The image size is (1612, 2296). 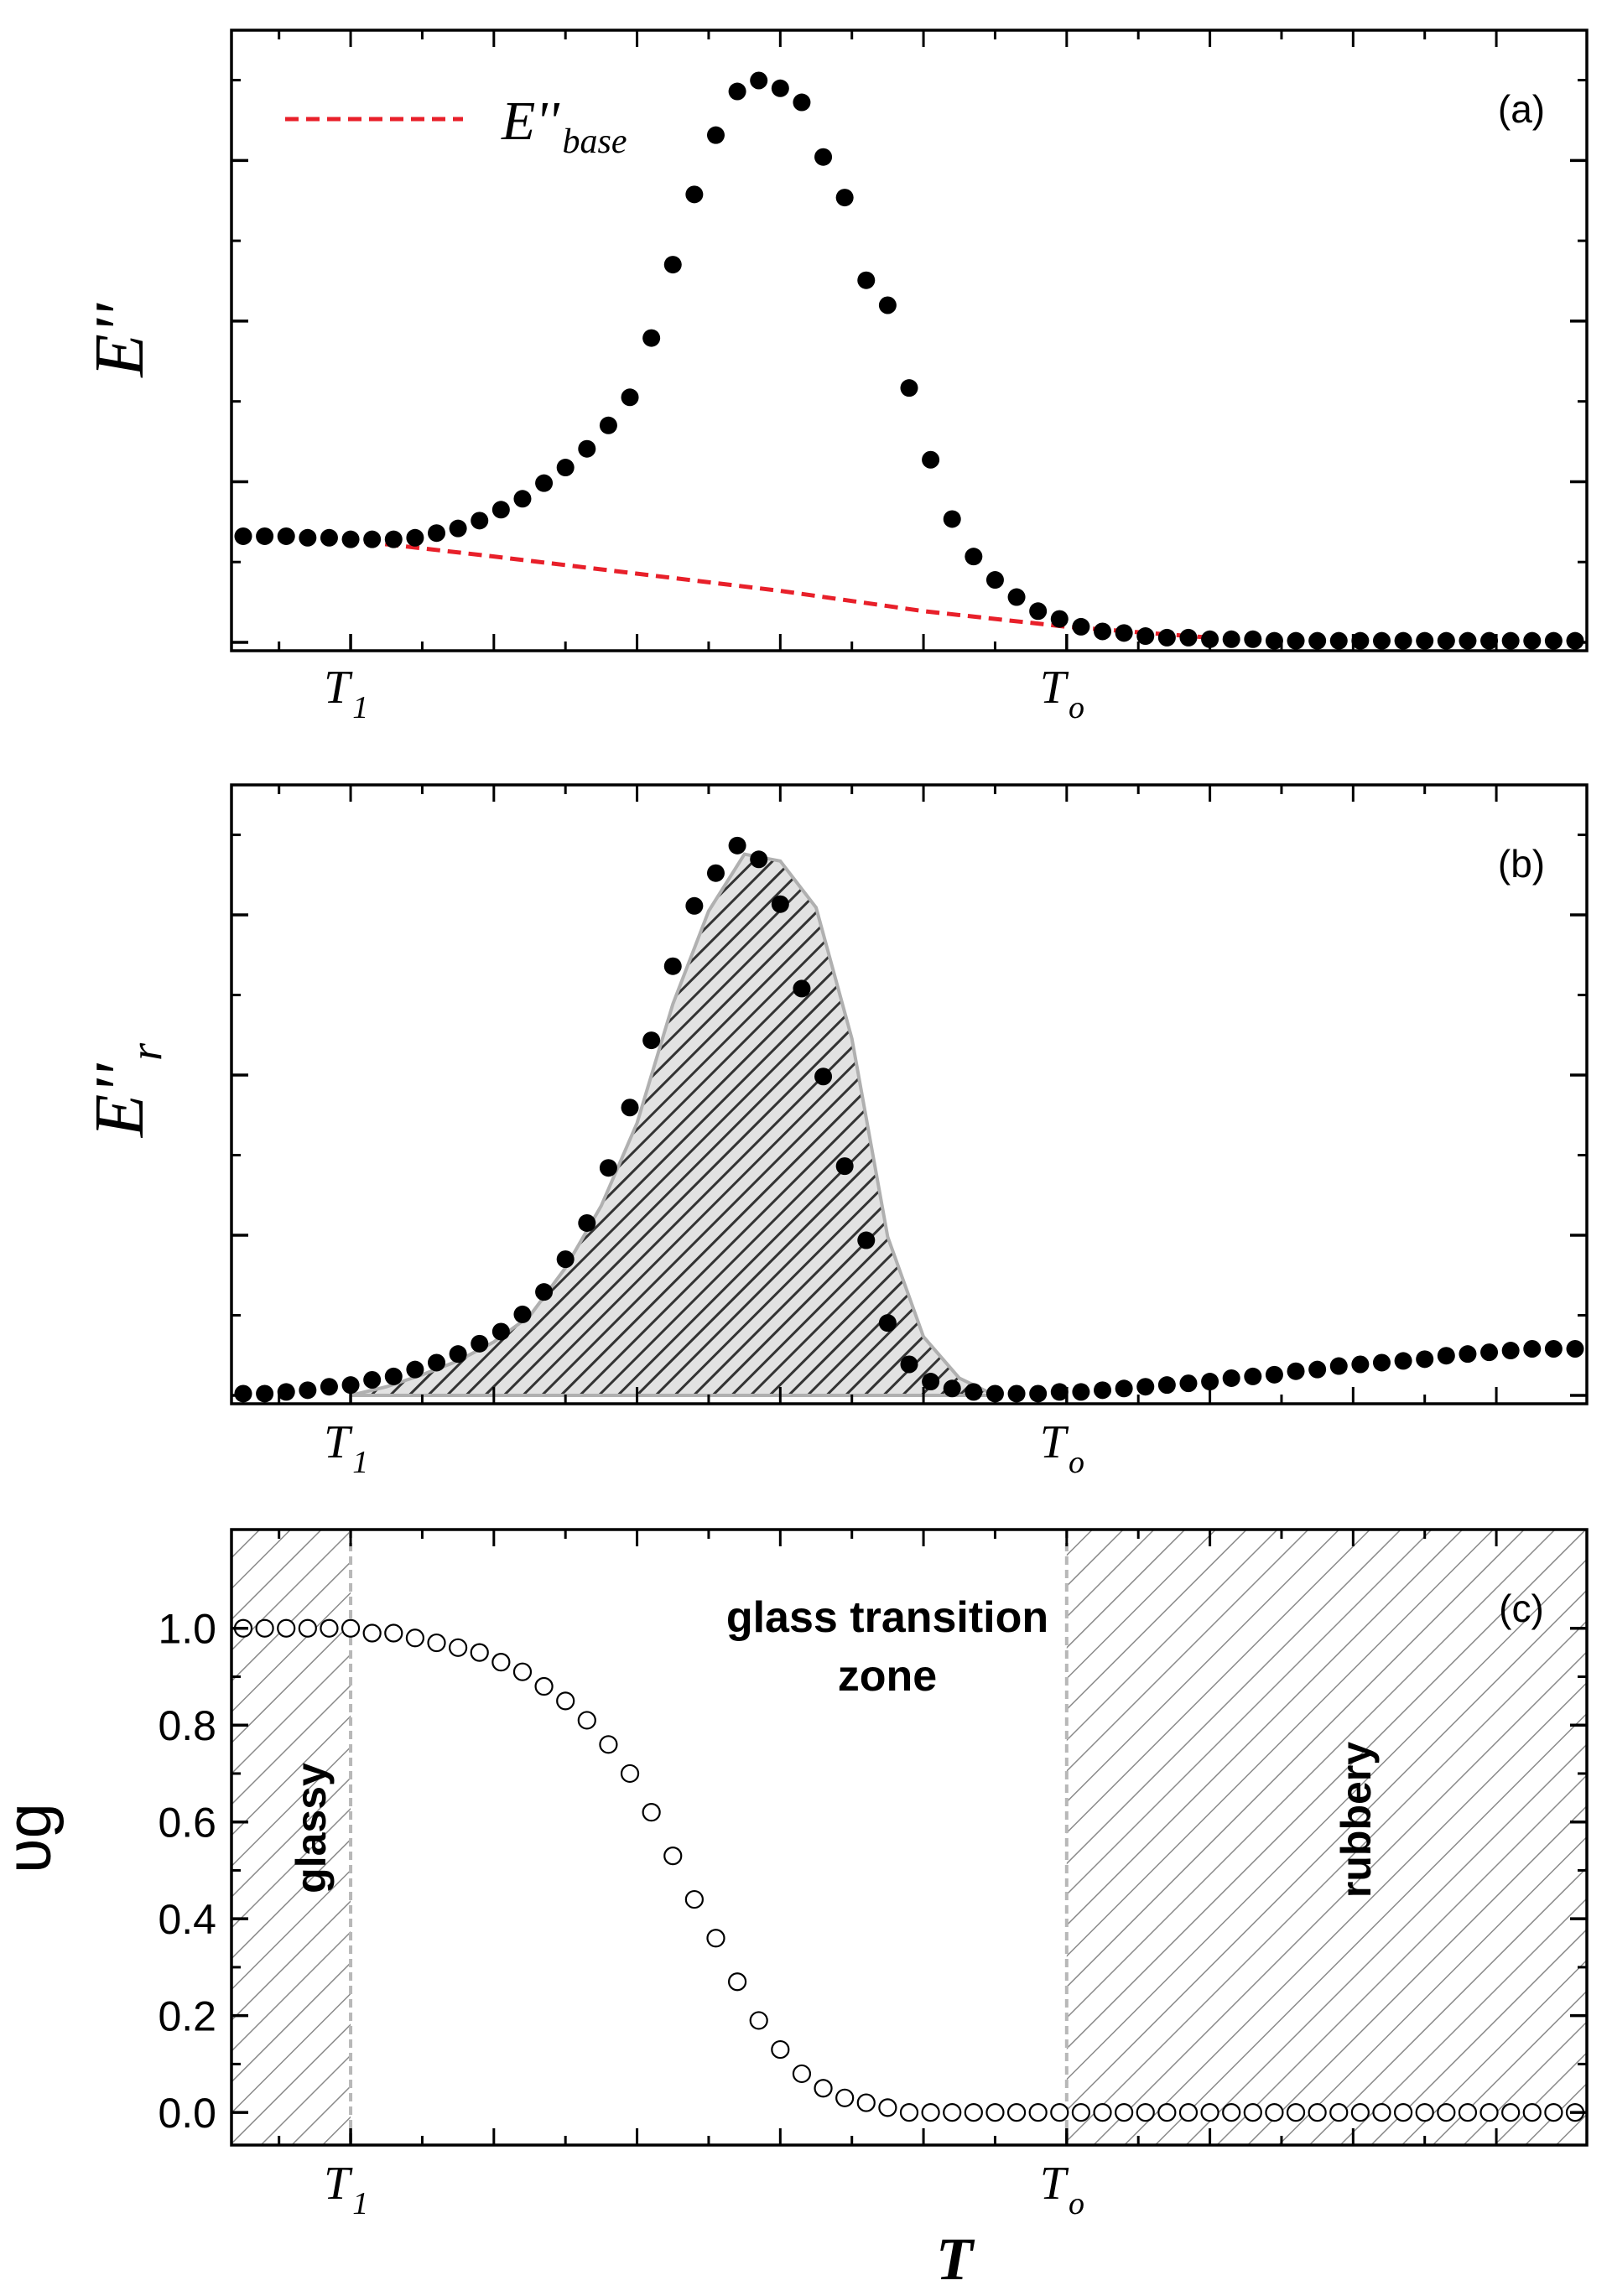 I want to click on y-axis-label-sub: r, so click(x=146, y=1051).